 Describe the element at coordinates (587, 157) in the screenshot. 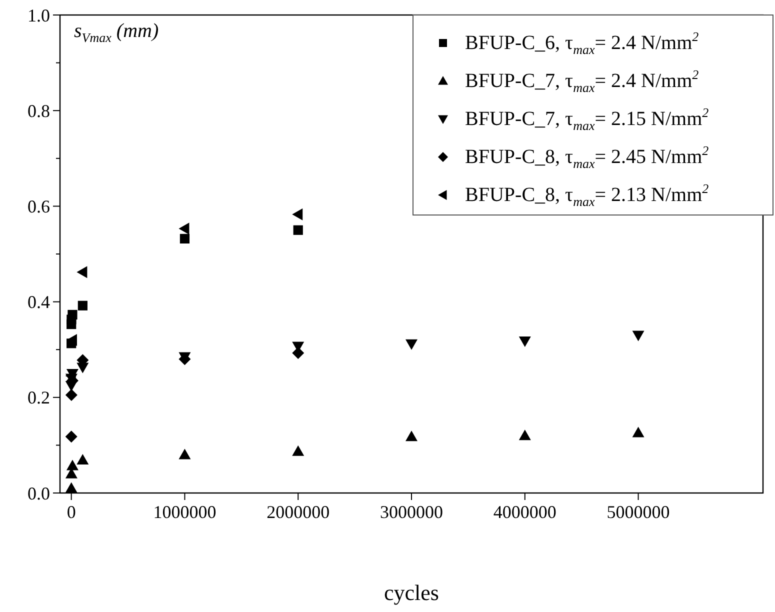

I see `legend-label: BFUP-C_8, τ$_{max}$= 2.45 N/mm$^{2}$` at that location.